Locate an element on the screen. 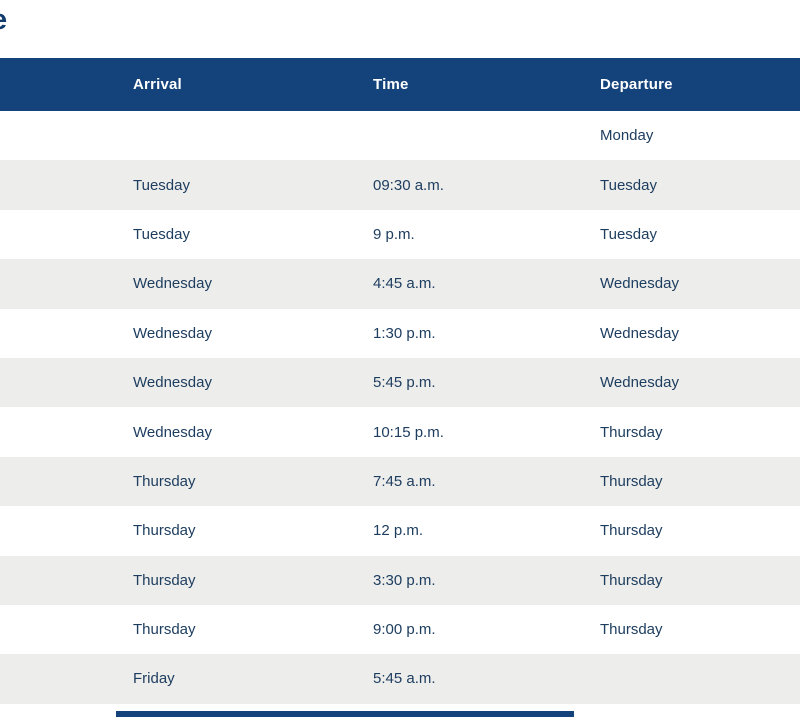  time-cell: 5:45 a.m. is located at coordinates (404, 679).